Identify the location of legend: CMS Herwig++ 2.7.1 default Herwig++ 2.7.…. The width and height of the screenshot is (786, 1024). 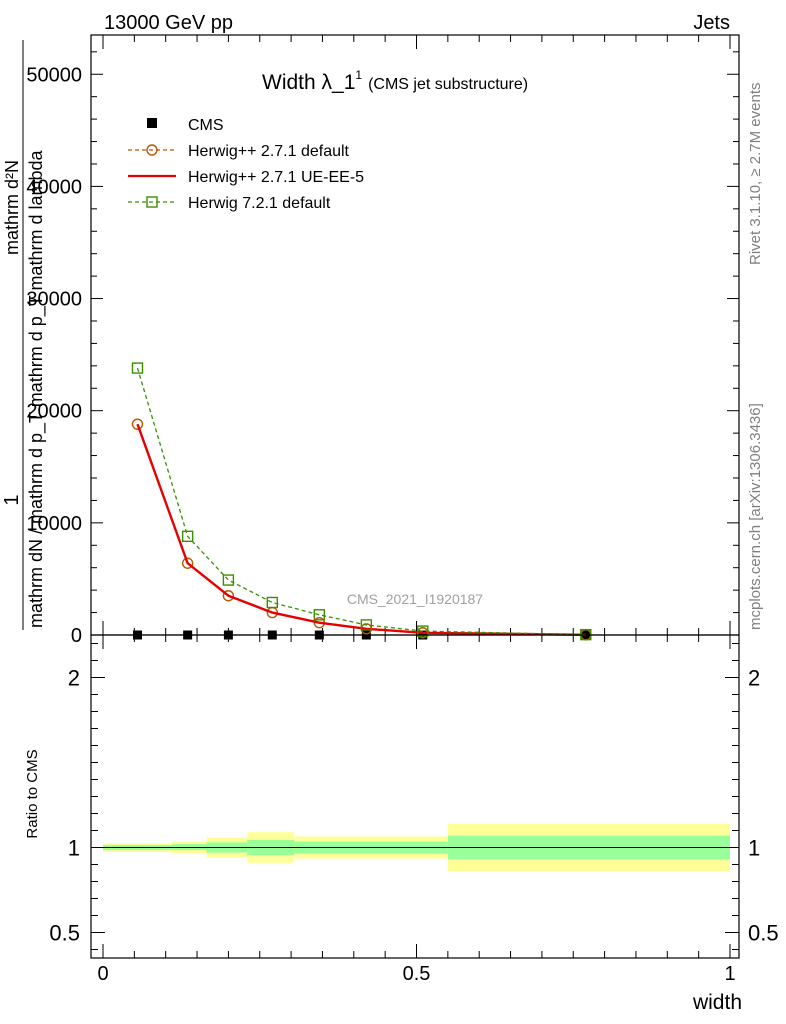
(246, 164).